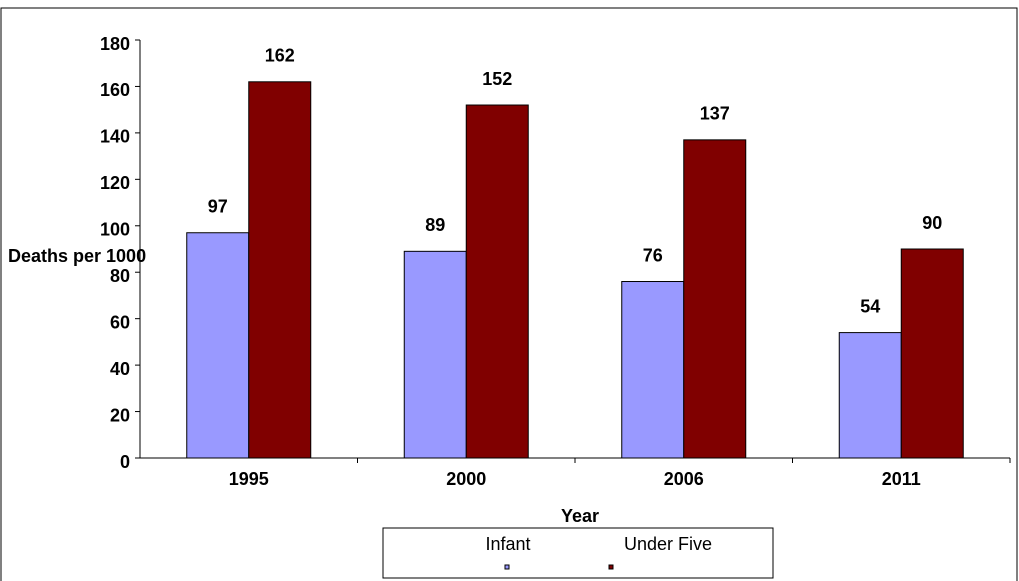 This screenshot has width=1019, height=581. Describe the element at coordinates (870, 306) in the screenshot. I see `data-label: 54` at that location.